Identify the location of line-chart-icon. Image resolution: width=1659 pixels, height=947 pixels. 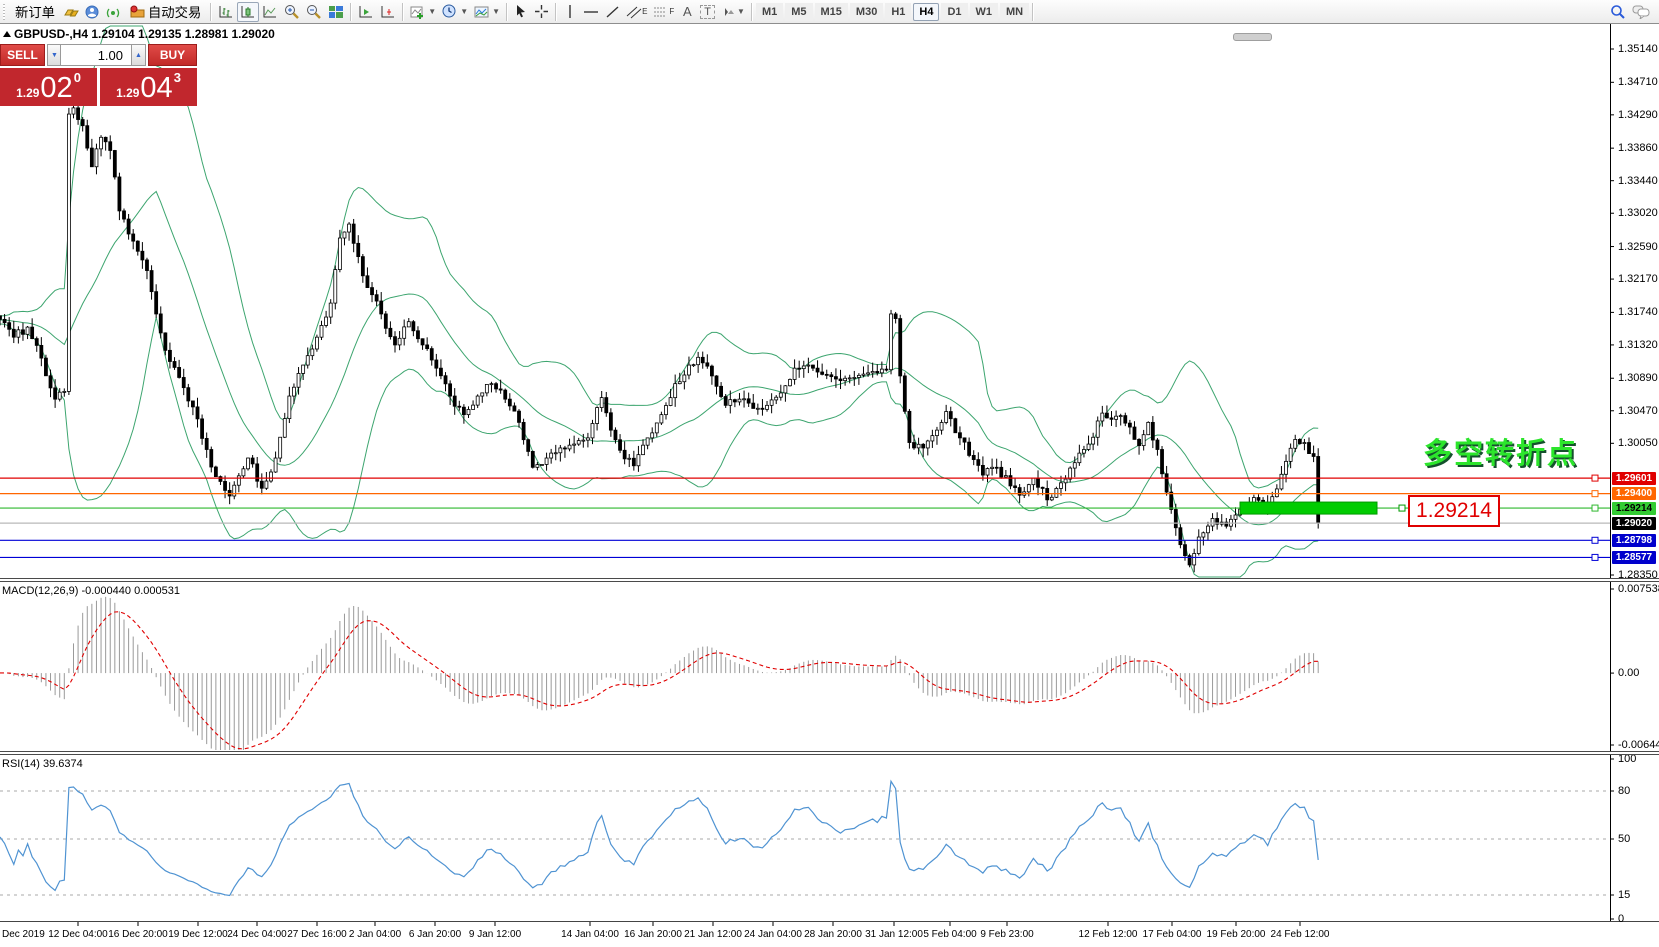
(270, 12).